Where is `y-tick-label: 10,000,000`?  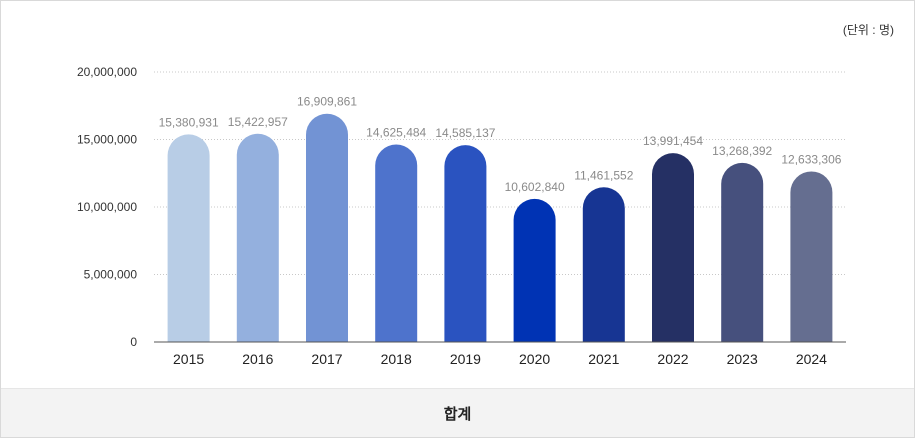 y-tick-label: 10,000,000 is located at coordinates (107, 207).